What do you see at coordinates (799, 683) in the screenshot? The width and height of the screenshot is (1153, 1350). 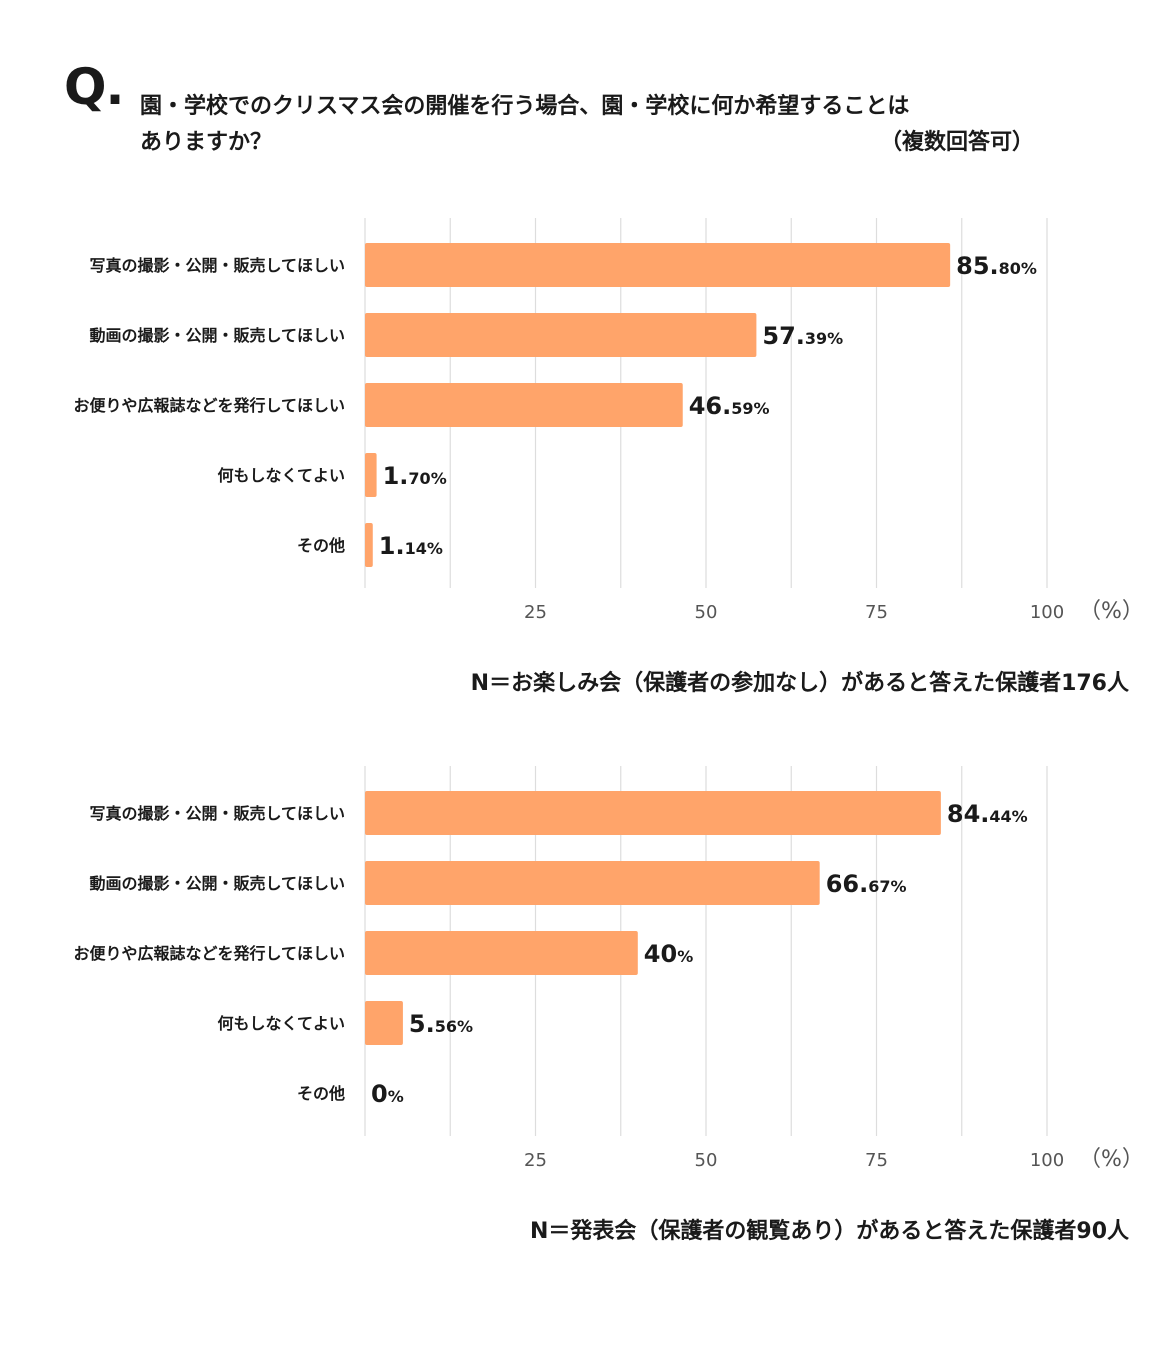 I see `chart-1-sample-note: N＝お楽しみ会（保護者の参加なし）があると答えた保護者176人` at bounding box center [799, 683].